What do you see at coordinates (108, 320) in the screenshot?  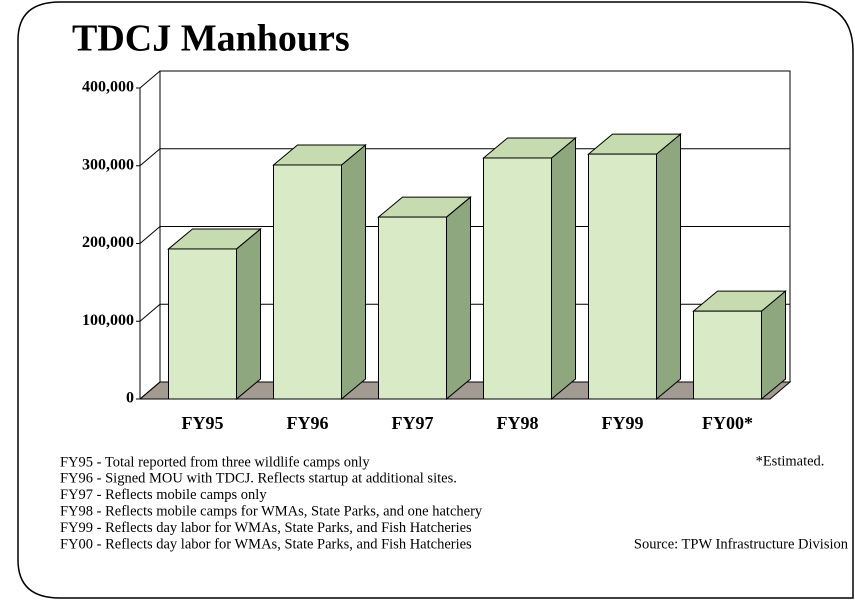 I see `y-tick-label: 100,000` at bounding box center [108, 320].